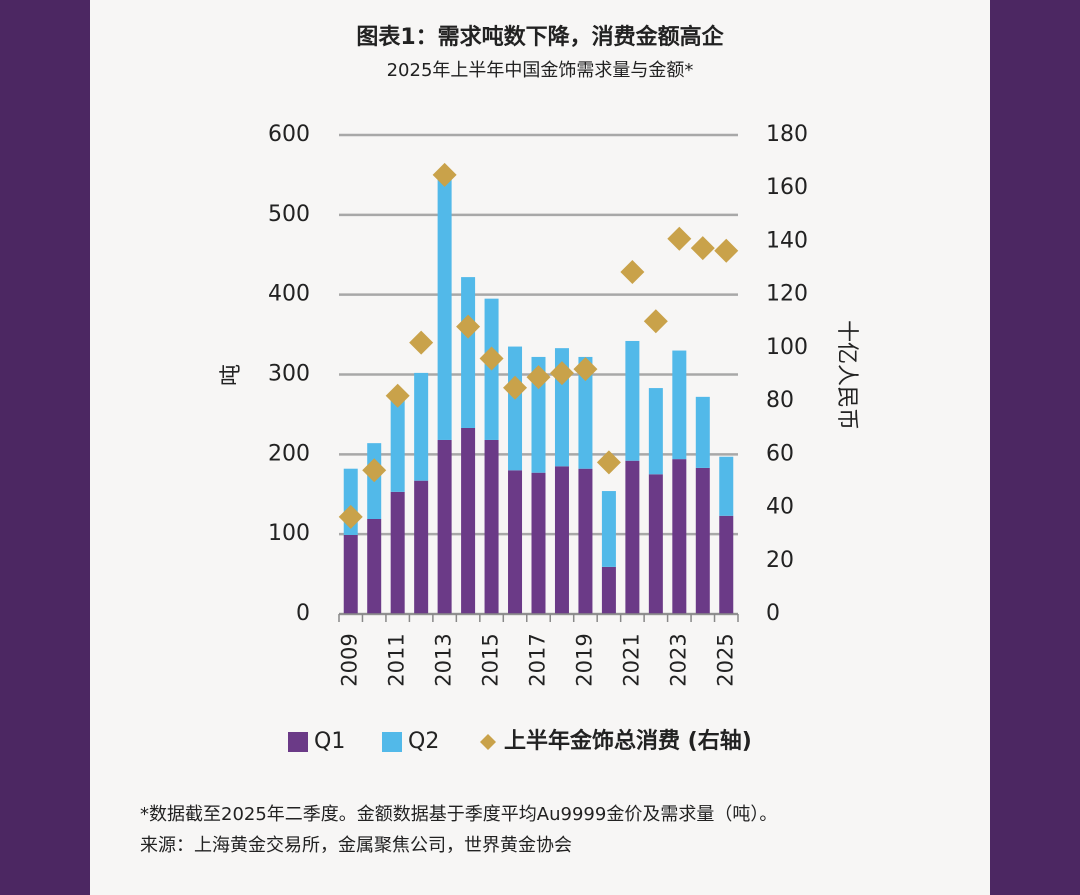 This screenshot has width=1080, height=895. Describe the element at coordinates (725, 659) in the screenshot. I see `x-tick-label: 2025` at that location.